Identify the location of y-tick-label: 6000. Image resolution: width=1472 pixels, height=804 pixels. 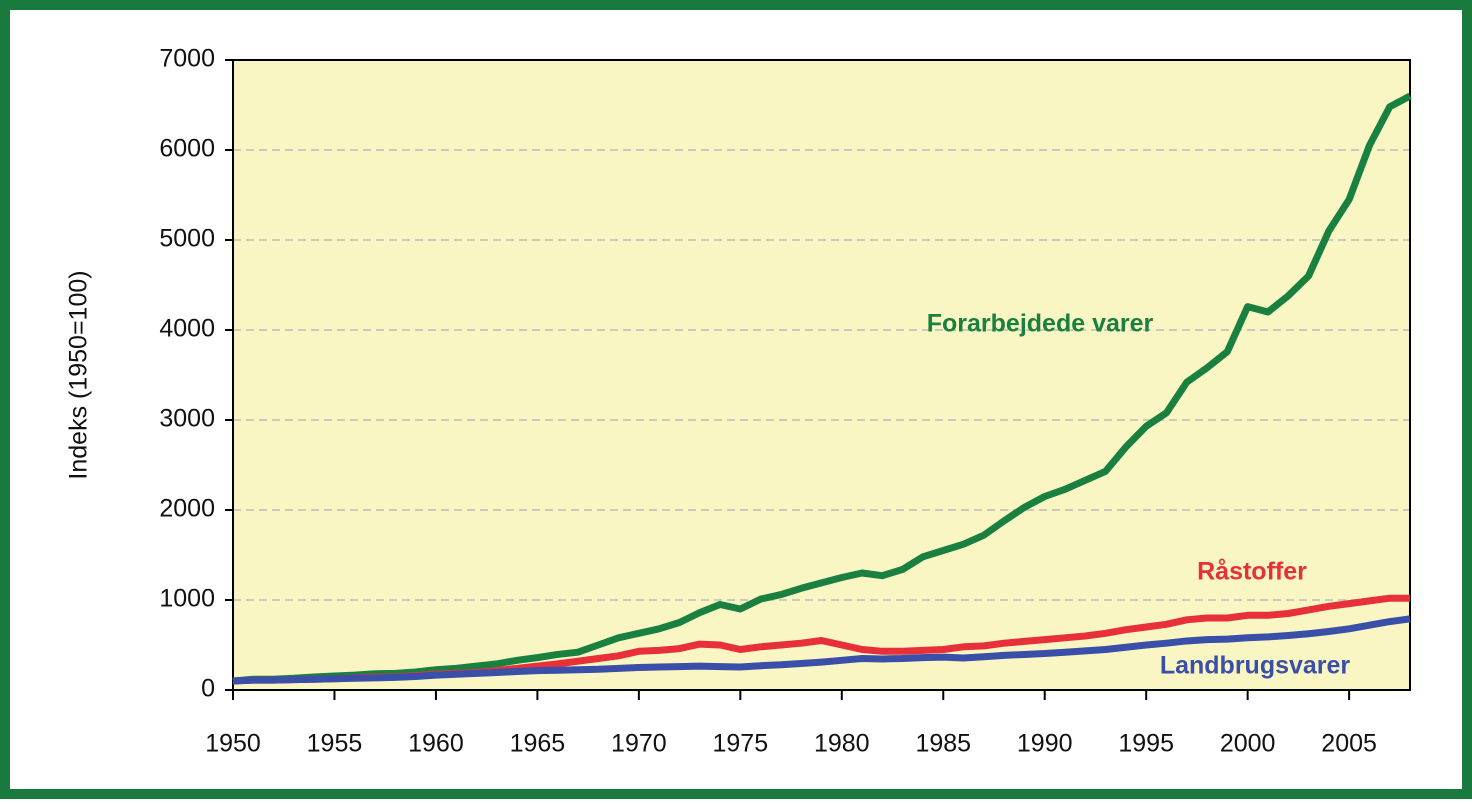
(187, 149).